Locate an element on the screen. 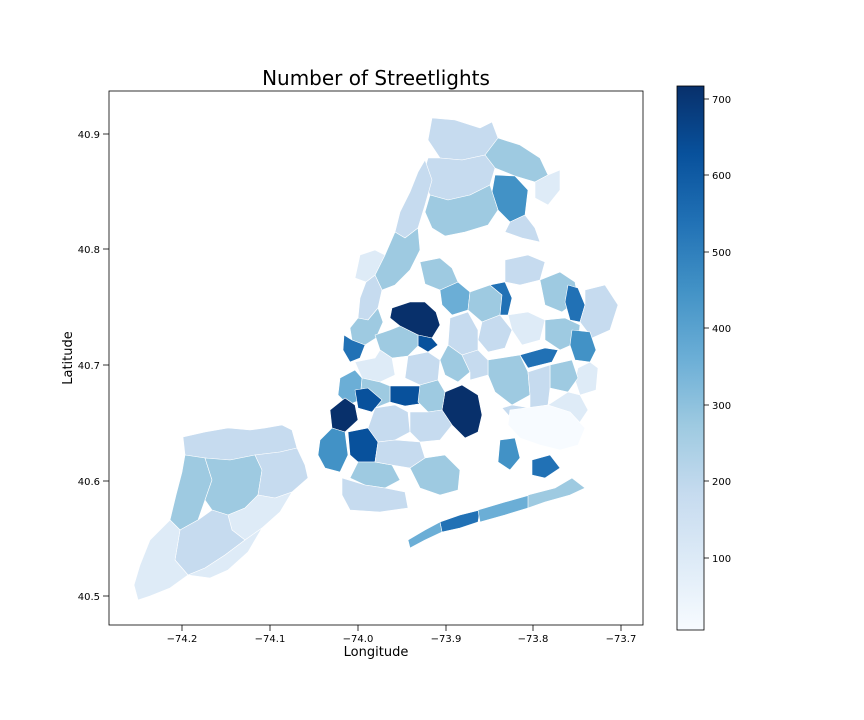  si-region-east is located at coordinates (281, 473).